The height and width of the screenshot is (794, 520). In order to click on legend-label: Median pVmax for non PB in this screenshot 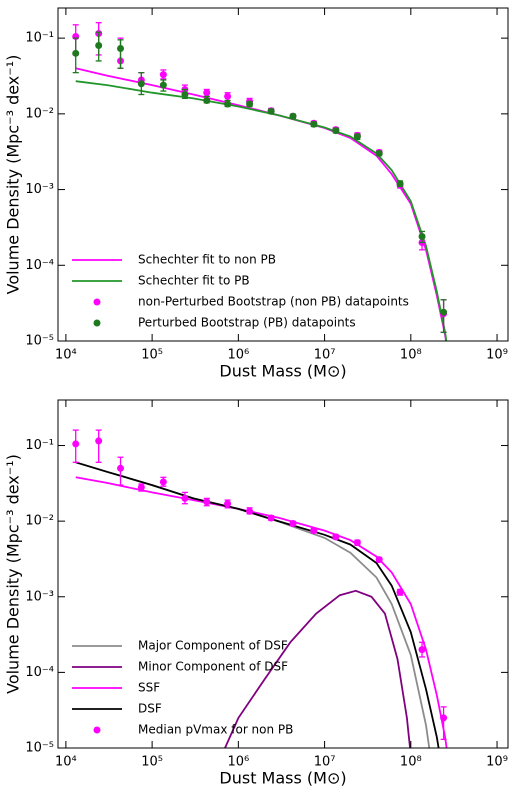, I will do `click(215, 730)`.